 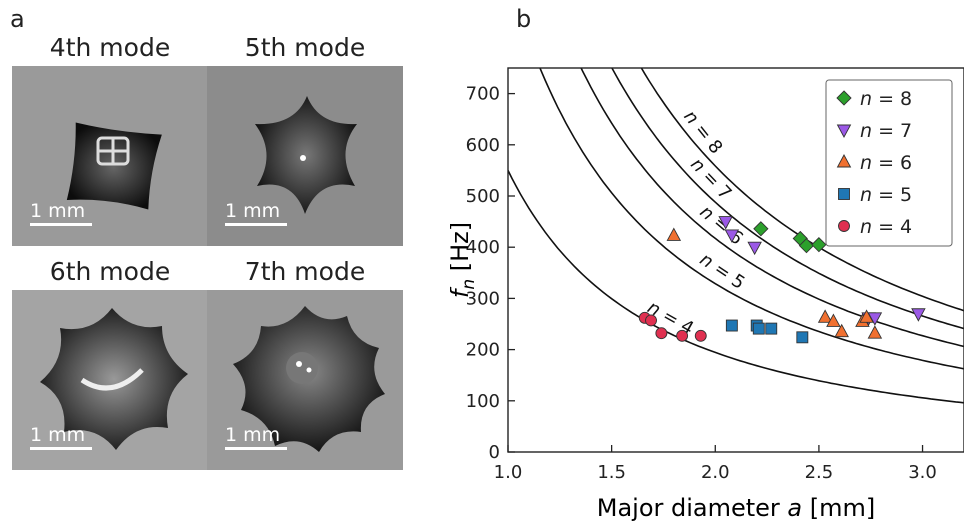 What do you see at coordinates (464, 260) in the screenshot?
I see `y-axis-label: fn [Hz]` at bounding box center [464, 260].